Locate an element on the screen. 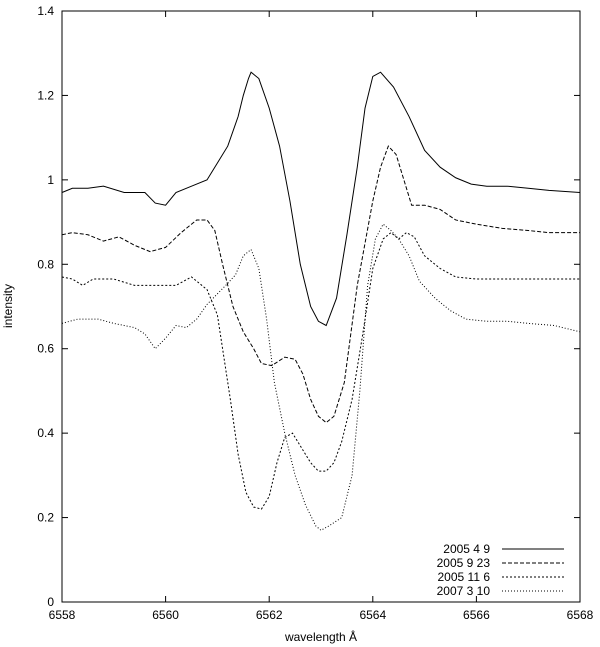 The image size is (600, 647). y-tick-label: 1 is located at coordinates (50, 180).